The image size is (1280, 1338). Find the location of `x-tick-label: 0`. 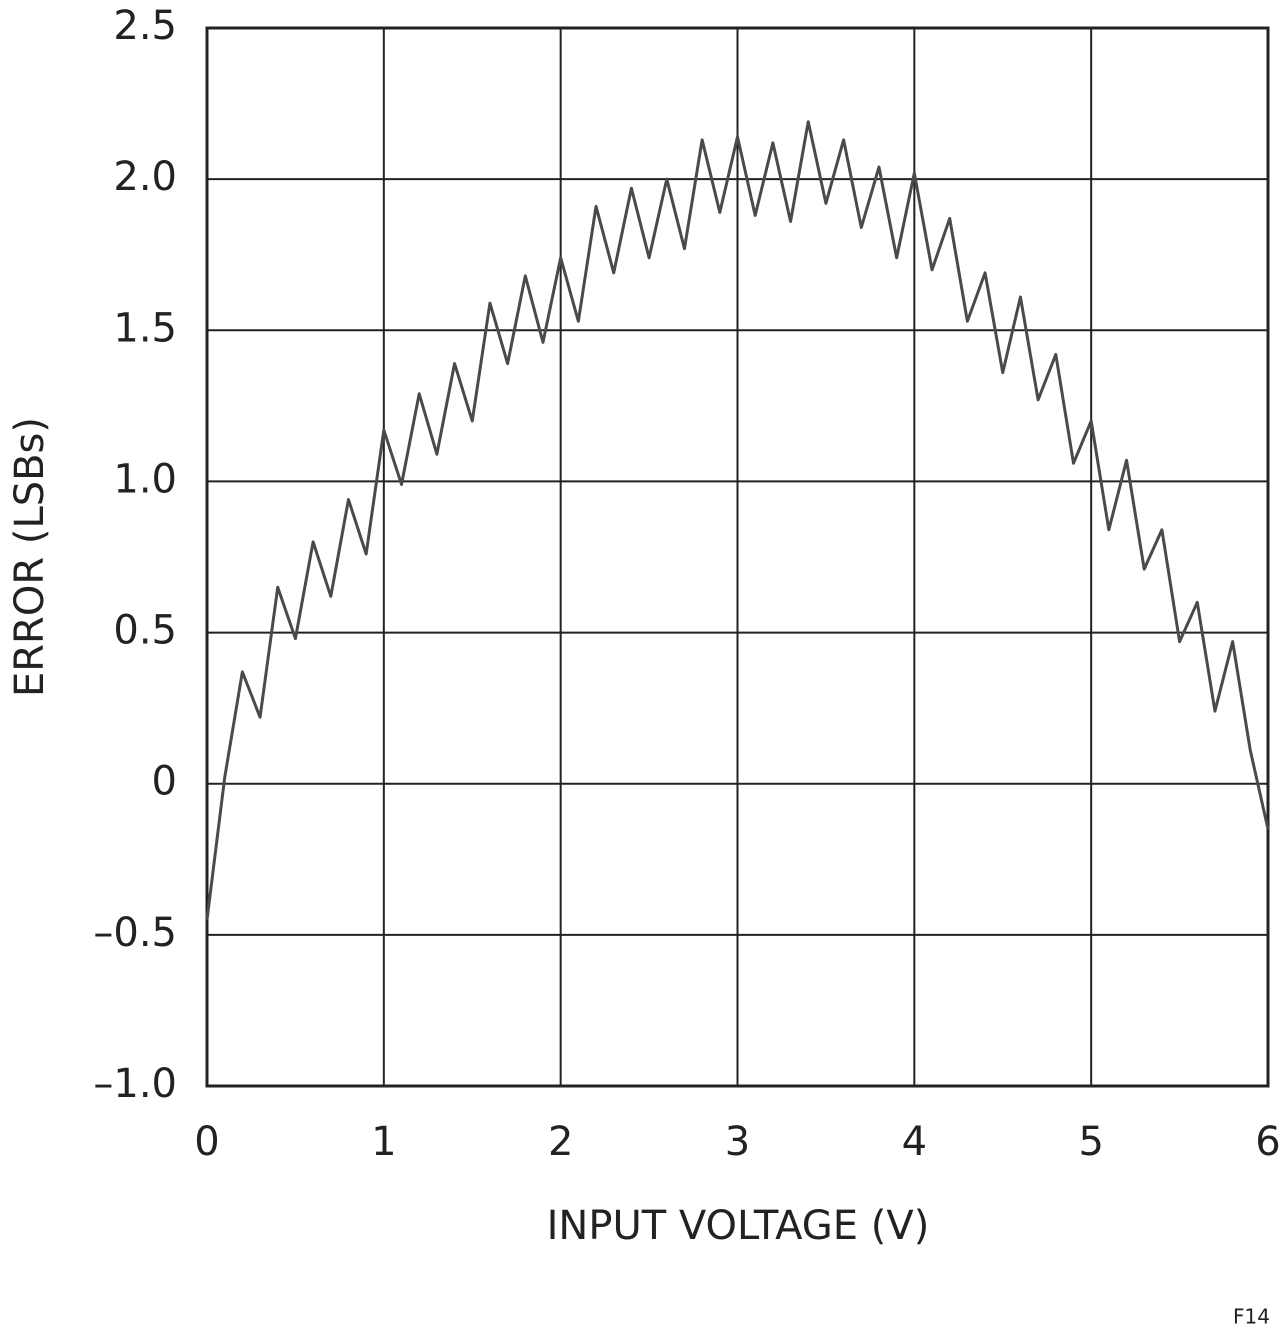

x-tick-label: 0 is located at coordinates (206, 1142).